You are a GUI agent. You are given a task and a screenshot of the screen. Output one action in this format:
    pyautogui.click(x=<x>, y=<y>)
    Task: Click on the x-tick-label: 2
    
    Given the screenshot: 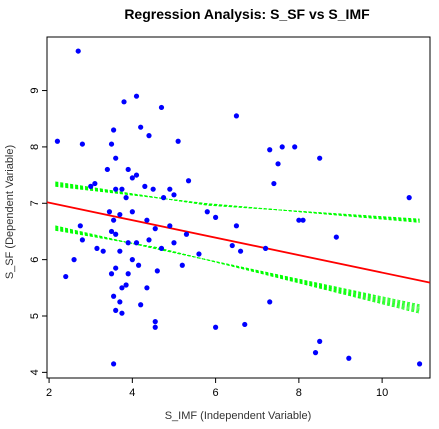 What is the action you would take?
    pyautogui.click(x=49, y=393)
    